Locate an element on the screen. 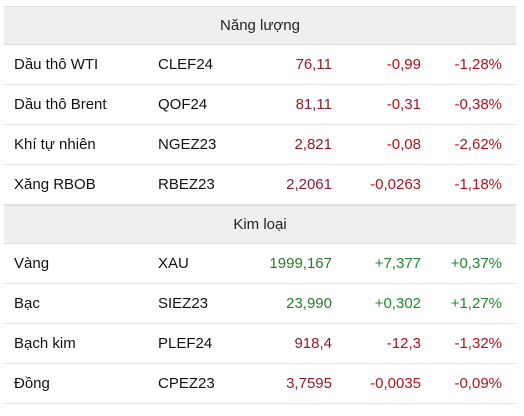 The height and width of the screenshot is (416, 524). section-header-metals: Kim loại is located at coordinates (260, 224).